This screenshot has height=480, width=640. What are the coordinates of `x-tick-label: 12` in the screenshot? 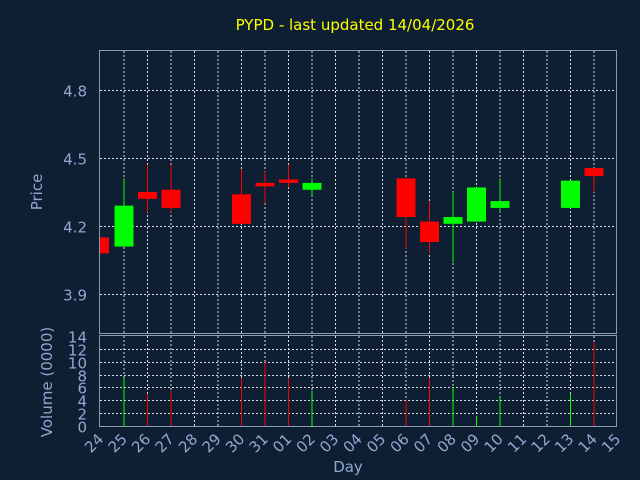 It's located at (541, 443).